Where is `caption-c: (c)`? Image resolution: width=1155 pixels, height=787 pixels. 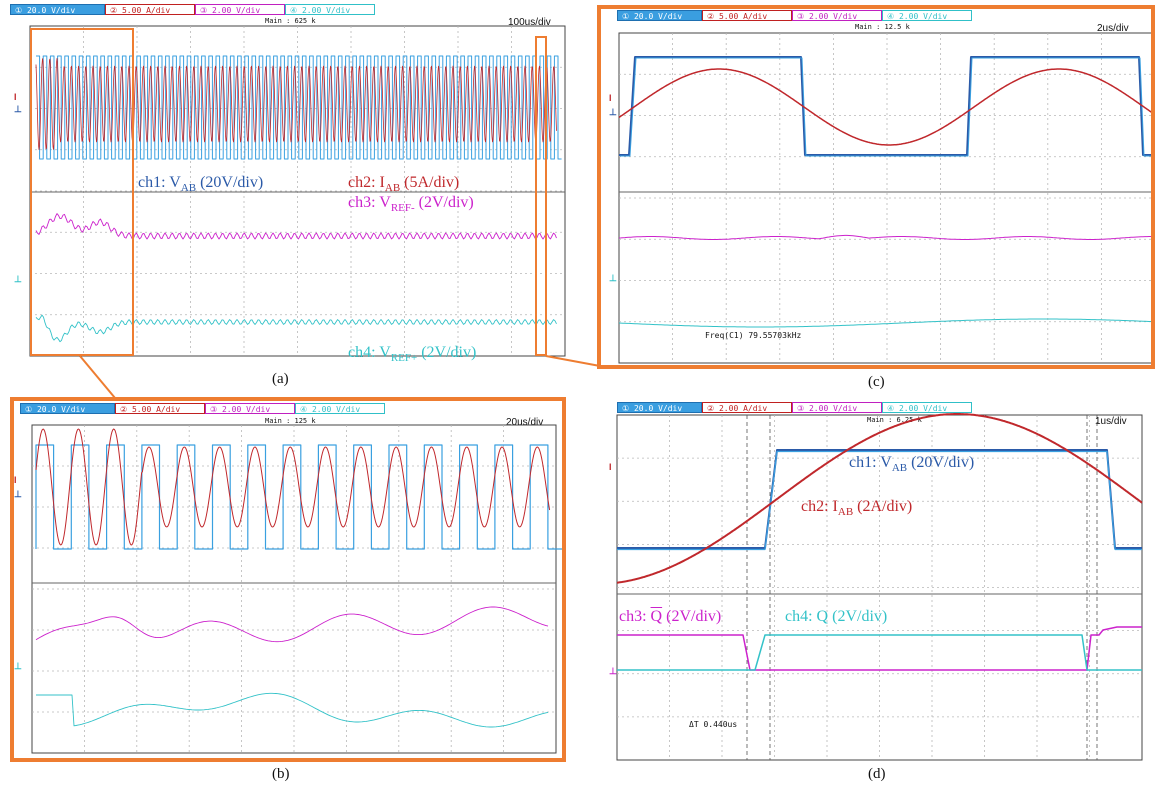 caption-c: (c) is located at coordinates (876, 382).